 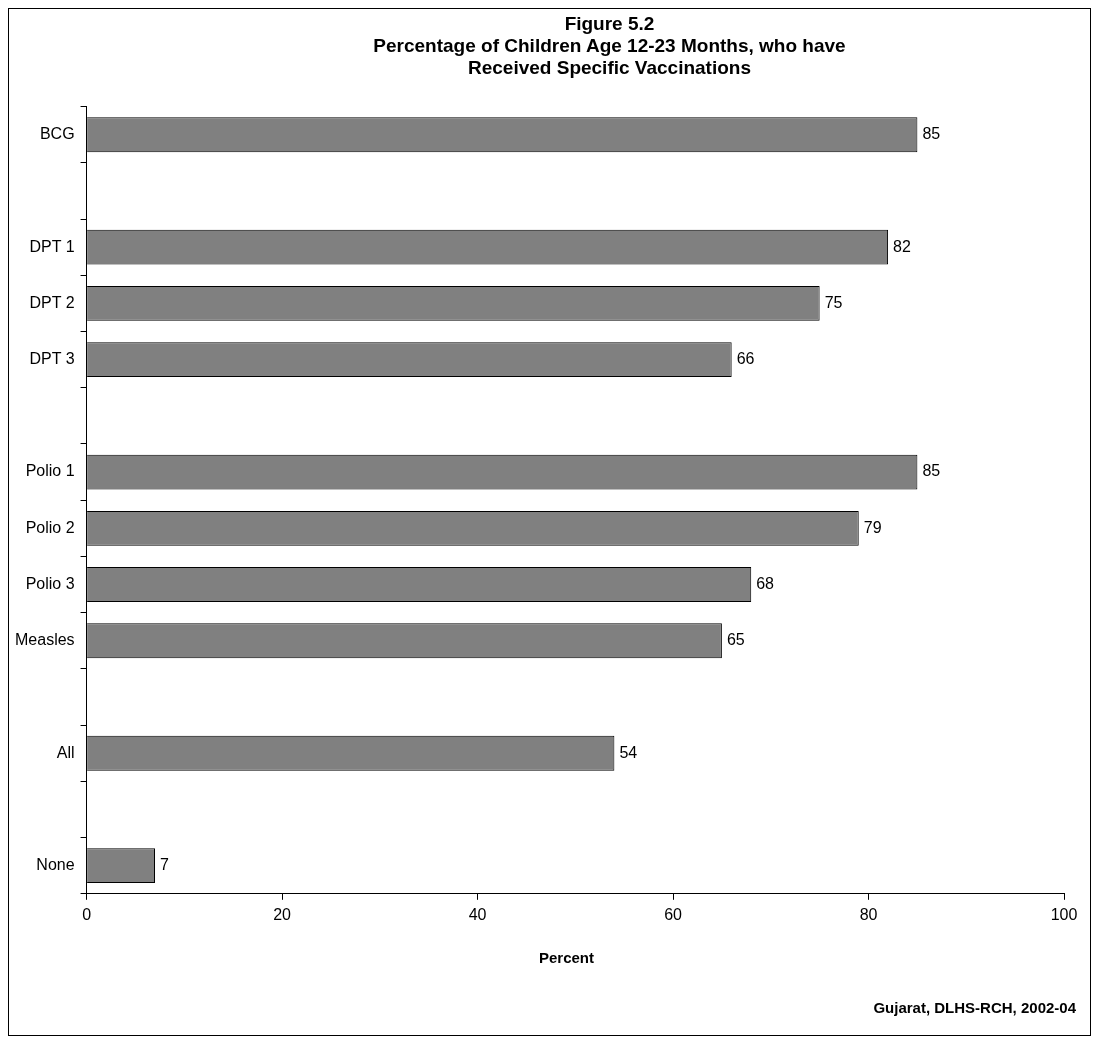 I want to click on data-label: 54, so click(x=628, y=752).